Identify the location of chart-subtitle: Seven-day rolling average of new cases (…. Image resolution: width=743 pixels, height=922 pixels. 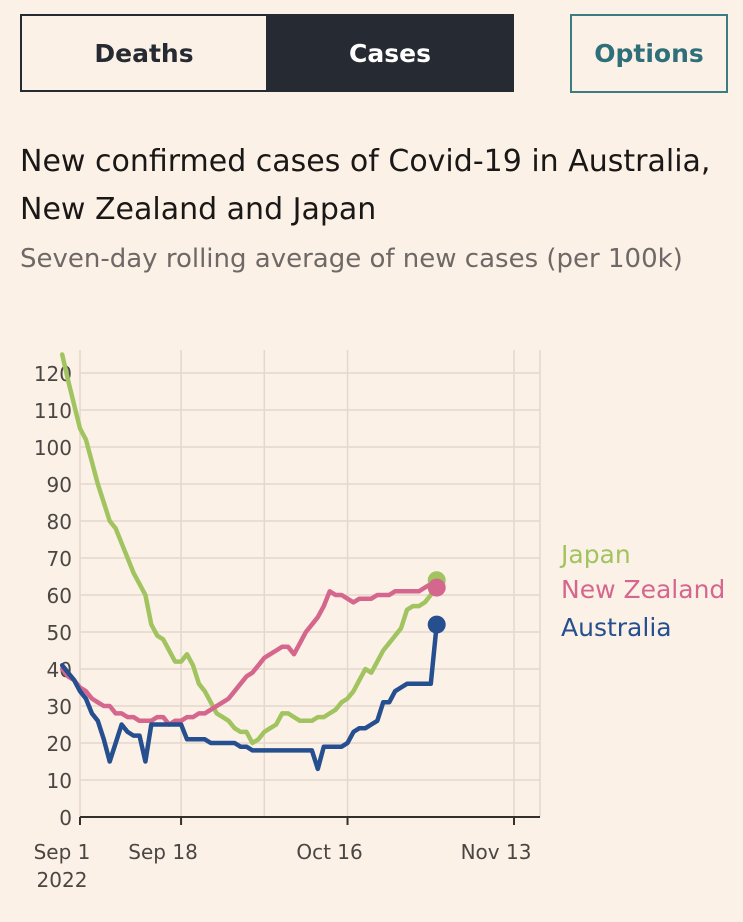
(351, 259).